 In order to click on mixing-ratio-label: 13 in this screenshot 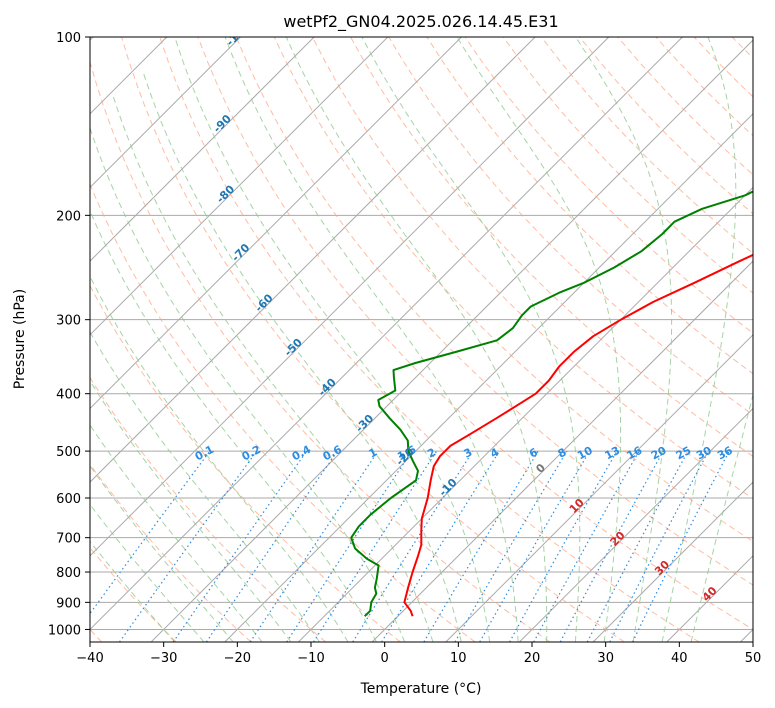, I will do `click(613, 453)`.